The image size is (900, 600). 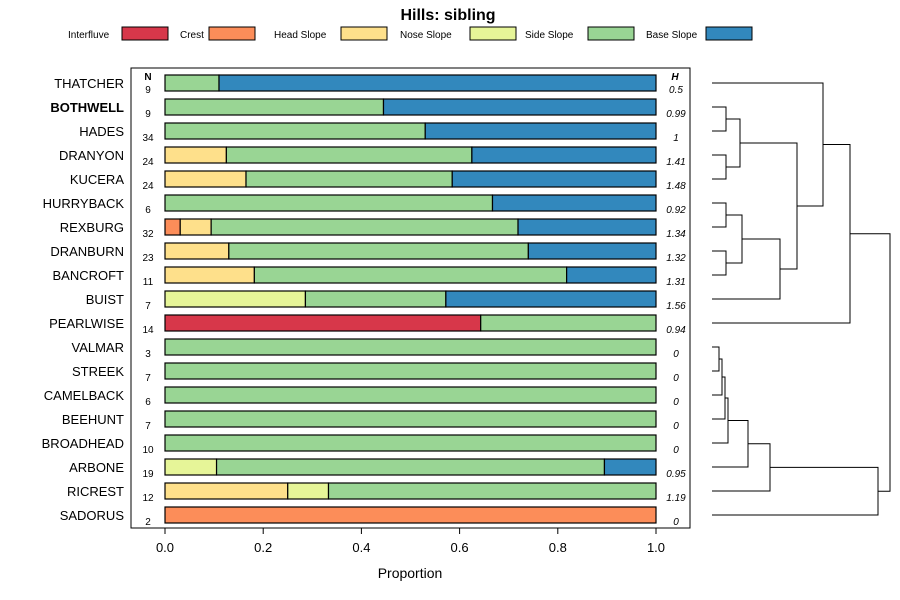 I want to click on h-value-label: 1.56, so click(x=676, y=306).